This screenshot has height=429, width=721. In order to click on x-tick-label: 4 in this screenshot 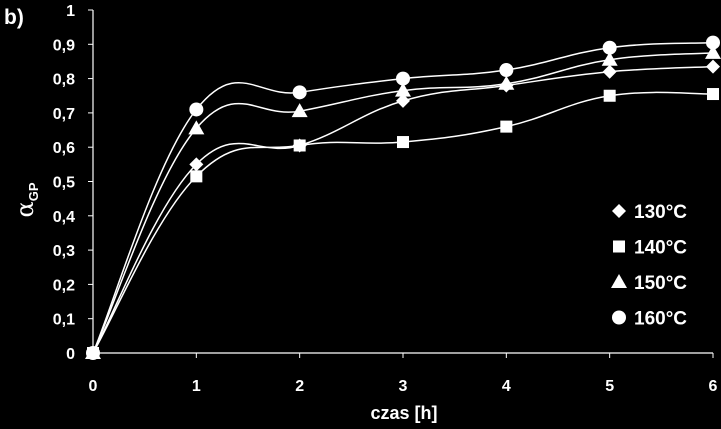, I will do `click(506, 386)`.